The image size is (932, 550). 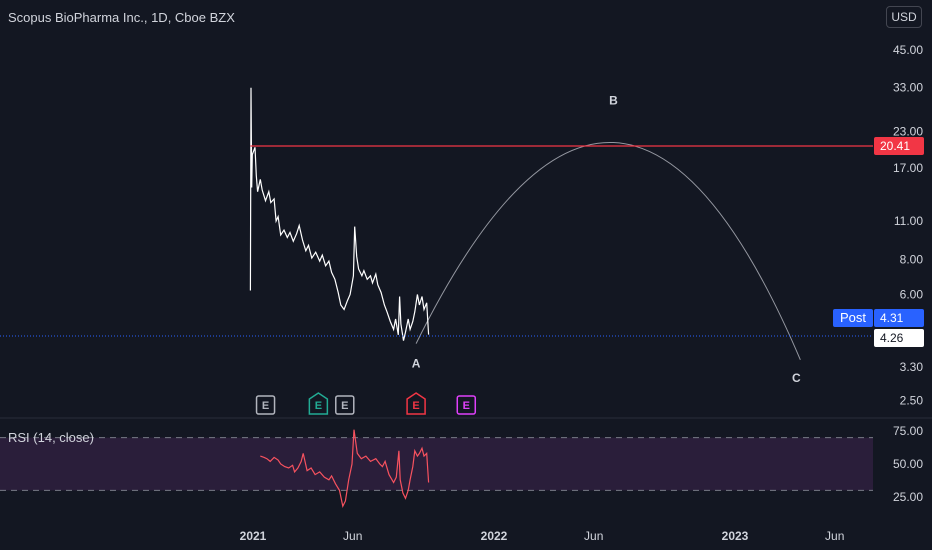 I want to click on rsi-axis-tick: 25.00, so click(x=908, y=497).